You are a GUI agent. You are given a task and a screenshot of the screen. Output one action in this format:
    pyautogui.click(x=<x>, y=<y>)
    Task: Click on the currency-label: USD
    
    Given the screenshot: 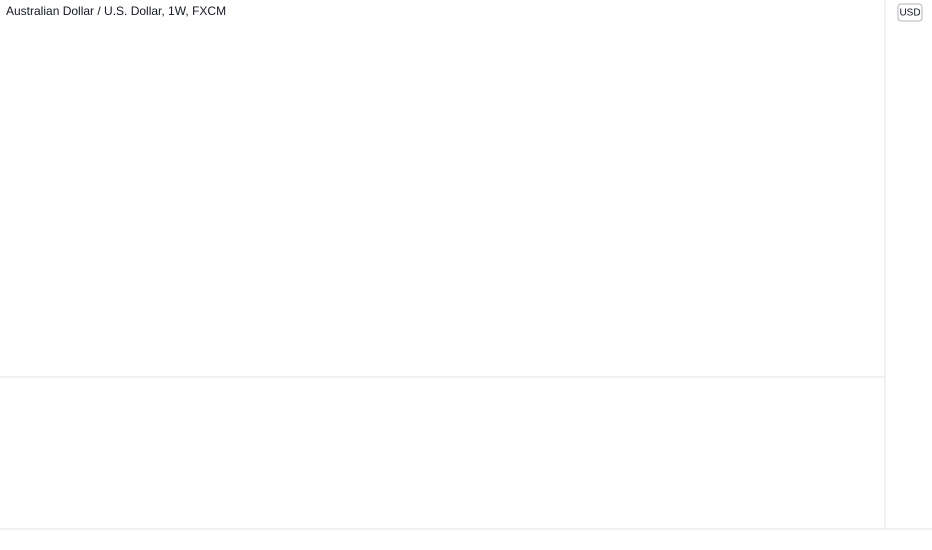 What is the action you would take?
    pyautogui.click(x=909, y=13)
    